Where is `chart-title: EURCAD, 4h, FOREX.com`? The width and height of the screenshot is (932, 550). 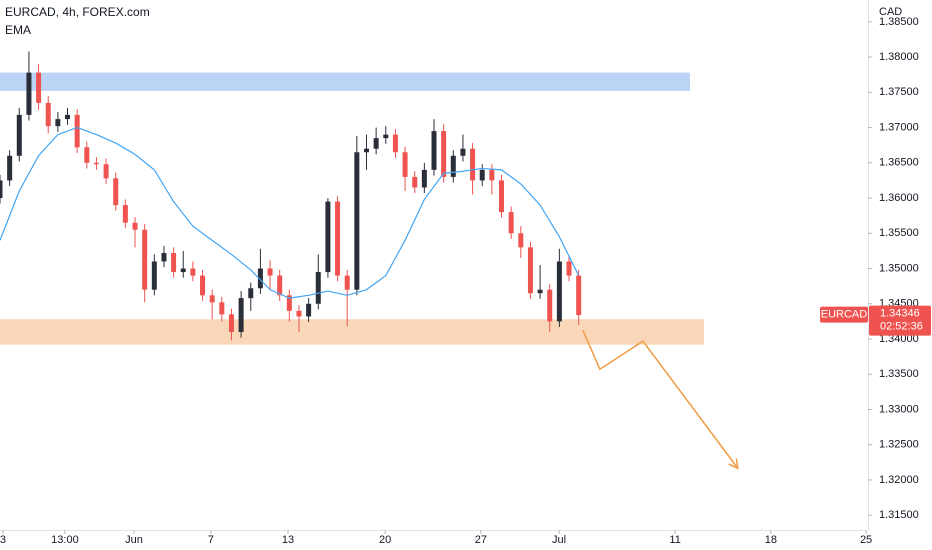 chart-title: EURCAD, 4h, FOREX.com is located at coordinates (77, 12).